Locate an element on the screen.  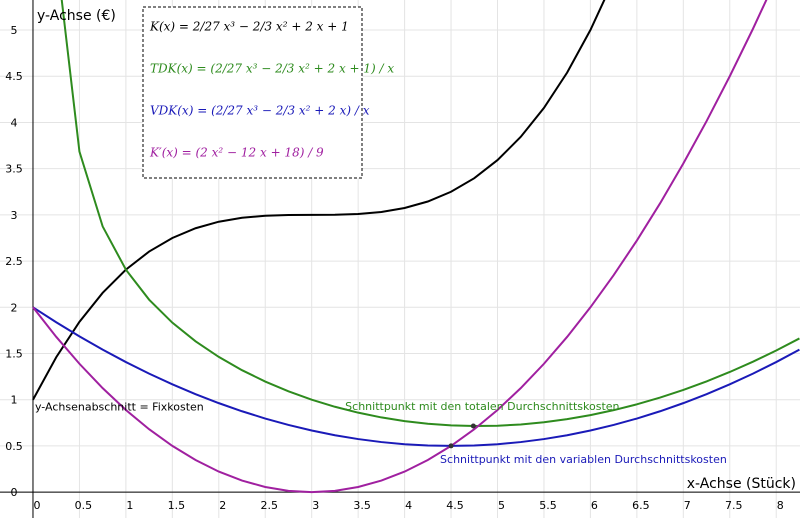
x-tick-label: 6 is located at coordinates (594, 505).